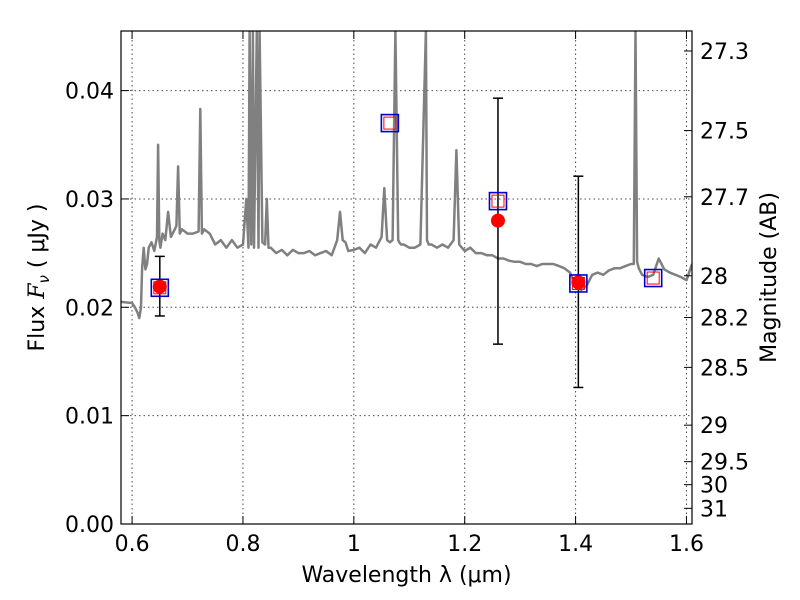  Describe the element at coordinates (714, 486) in the screenshot. I see `y2-tick-label: 30` at that location.